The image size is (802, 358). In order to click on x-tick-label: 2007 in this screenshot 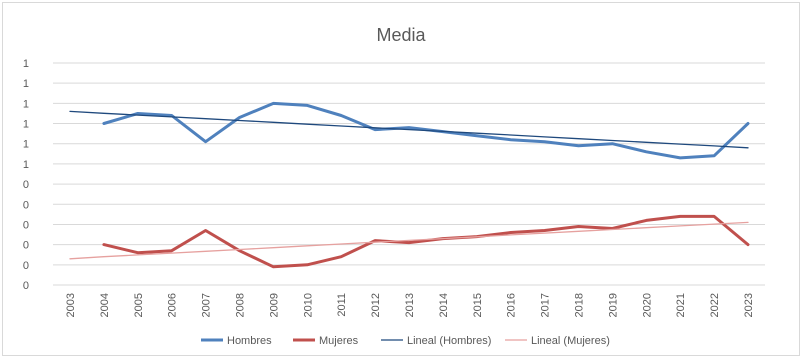, I will do `click(207, 305)`.